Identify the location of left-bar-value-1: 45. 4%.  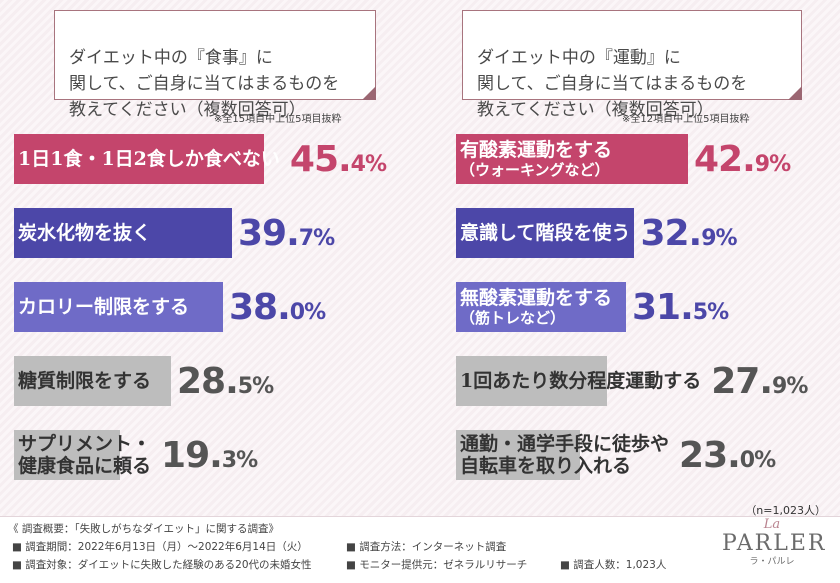
(338, 159).